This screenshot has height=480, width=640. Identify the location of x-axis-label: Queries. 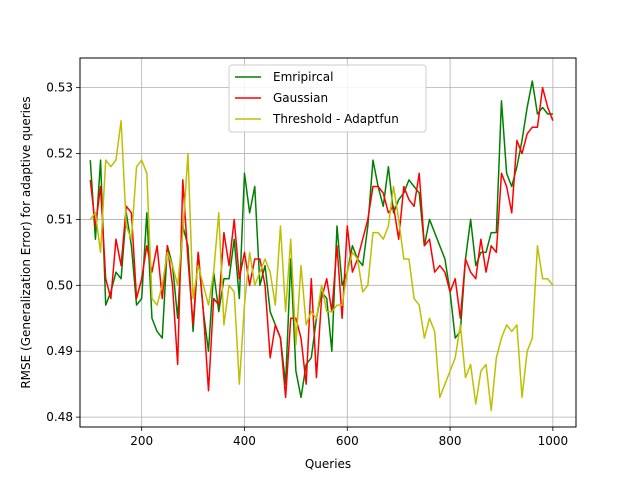
(328, 464).